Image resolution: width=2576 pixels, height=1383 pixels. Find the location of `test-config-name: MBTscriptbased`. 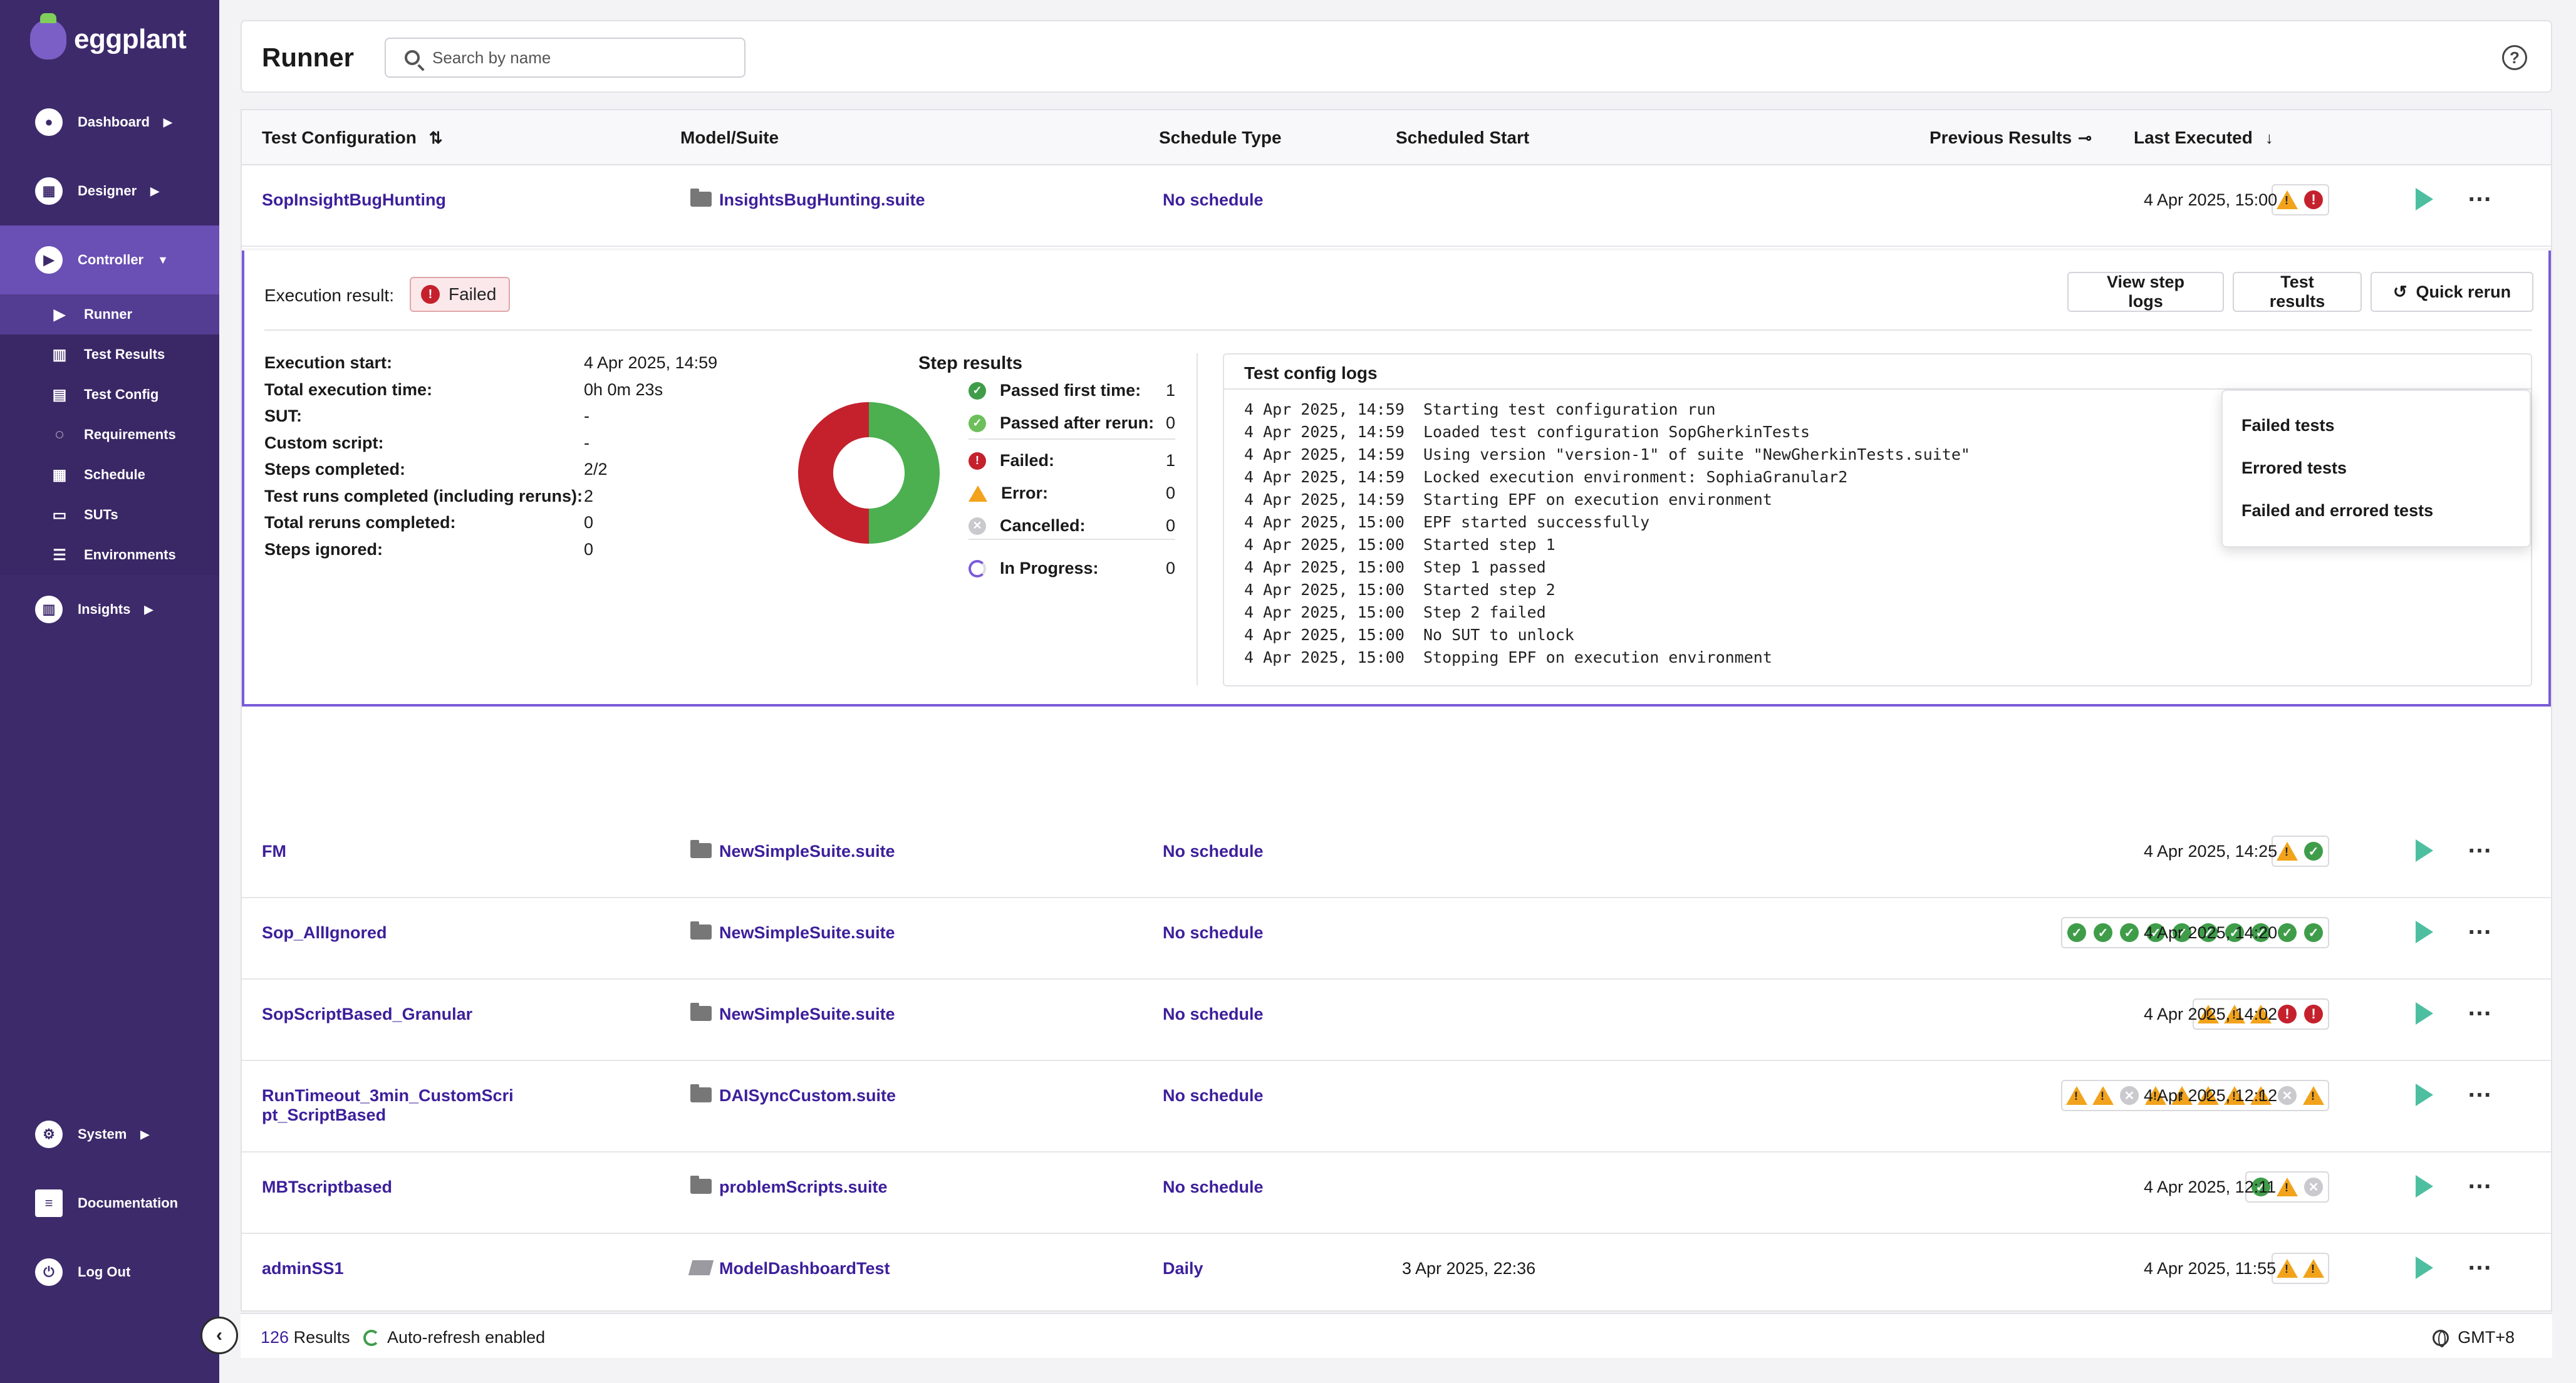

test-config-name: MBTscriptbased is located at coordinates (327, 1187).